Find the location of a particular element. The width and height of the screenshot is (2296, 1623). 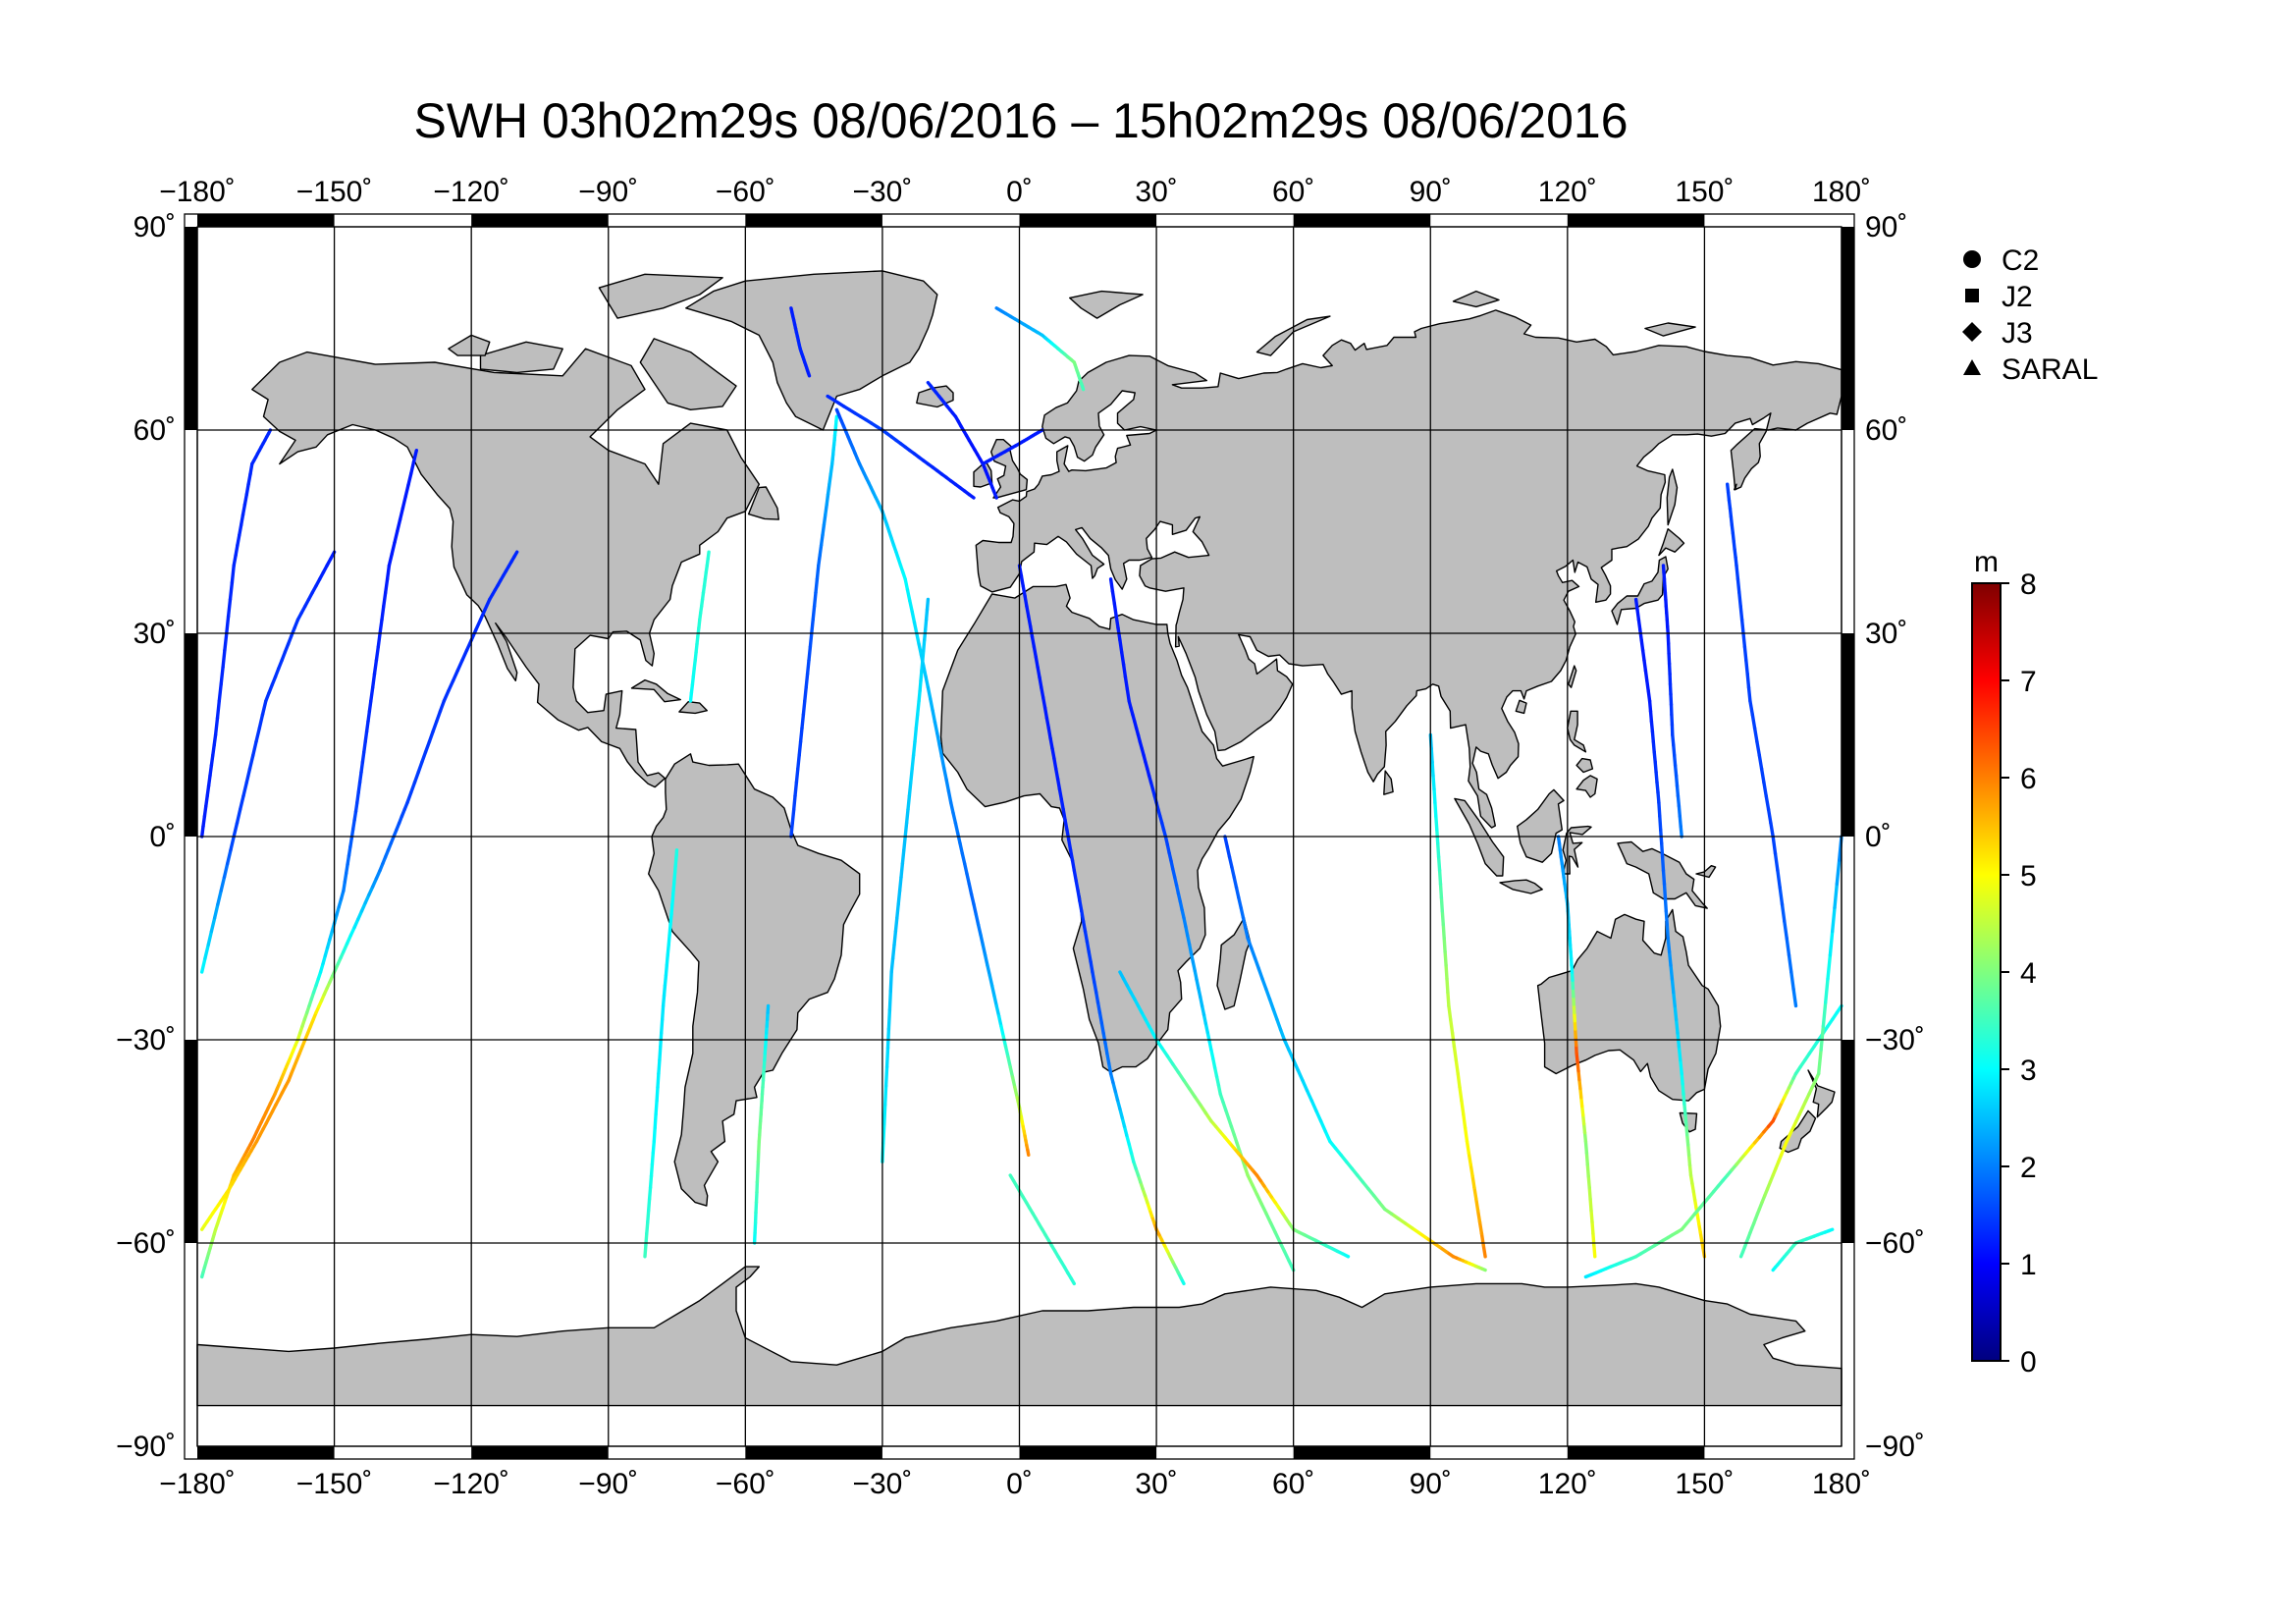

lon-label-bottom: 30˚ is located at coordinates (1156, 1484).